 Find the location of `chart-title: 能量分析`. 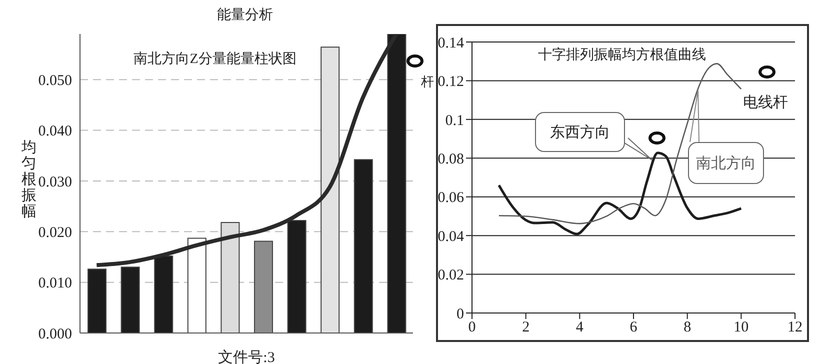

chart-title: 能量分析 is located at coordinates (245, 15).